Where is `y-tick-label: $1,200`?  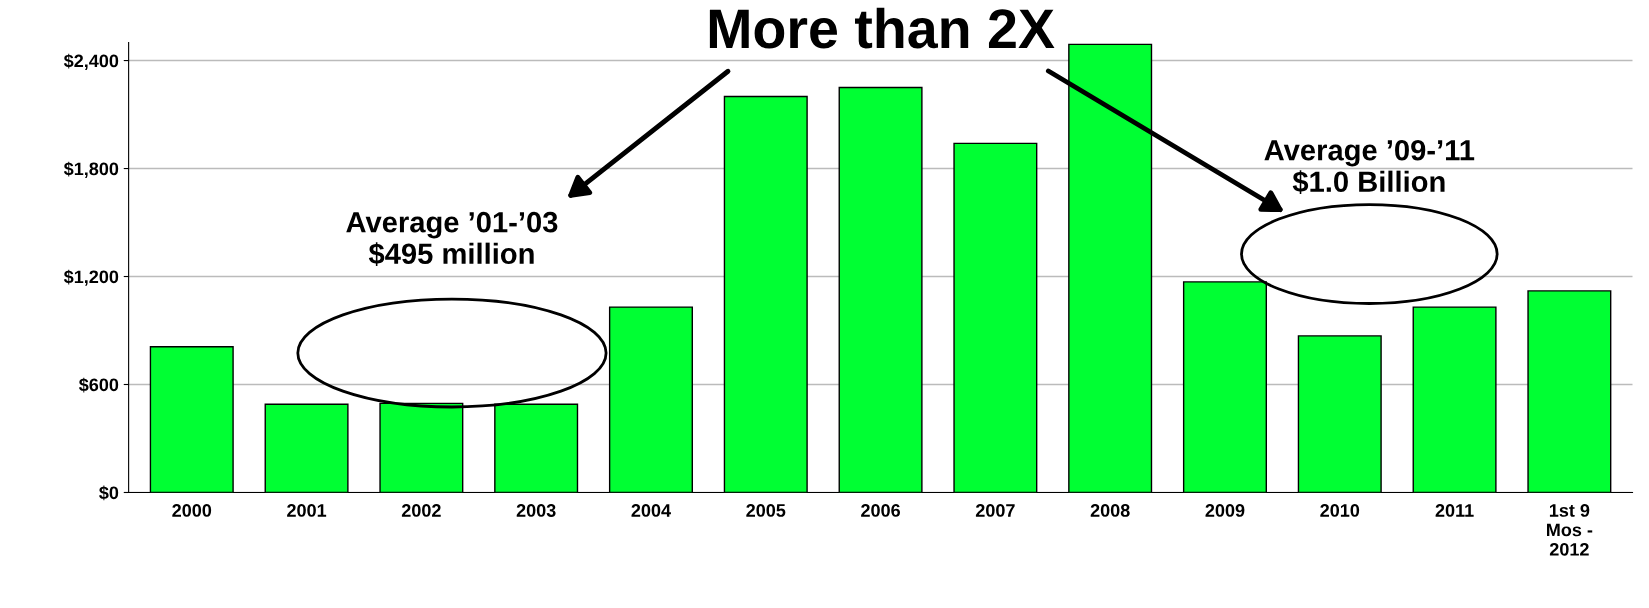
y-tick-label: $1,200 is located at coordinates (91, 277).